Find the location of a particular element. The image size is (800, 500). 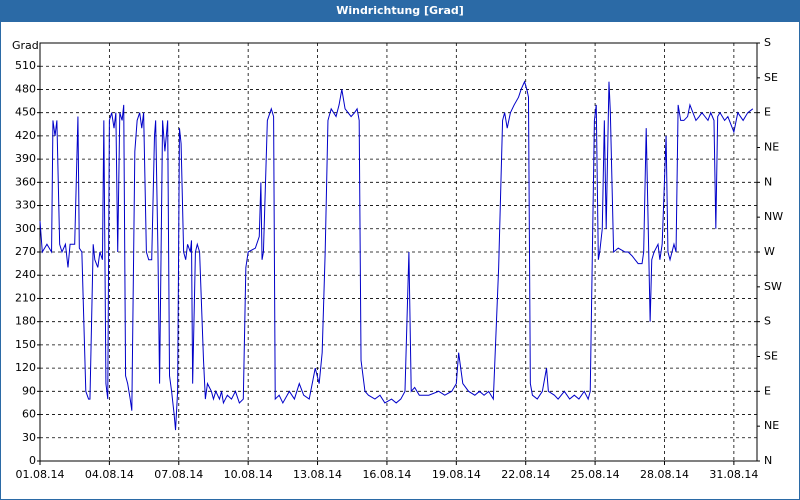

y-tick-label: 330 is located at coordinates (25, 205).